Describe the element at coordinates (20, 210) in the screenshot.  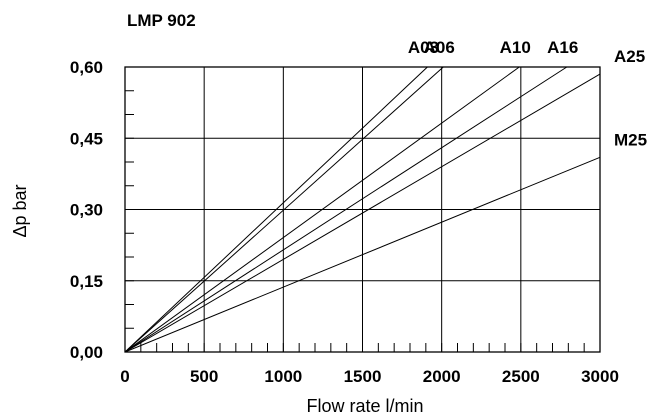
I see `y-axis-label: Δp bar` at that location.